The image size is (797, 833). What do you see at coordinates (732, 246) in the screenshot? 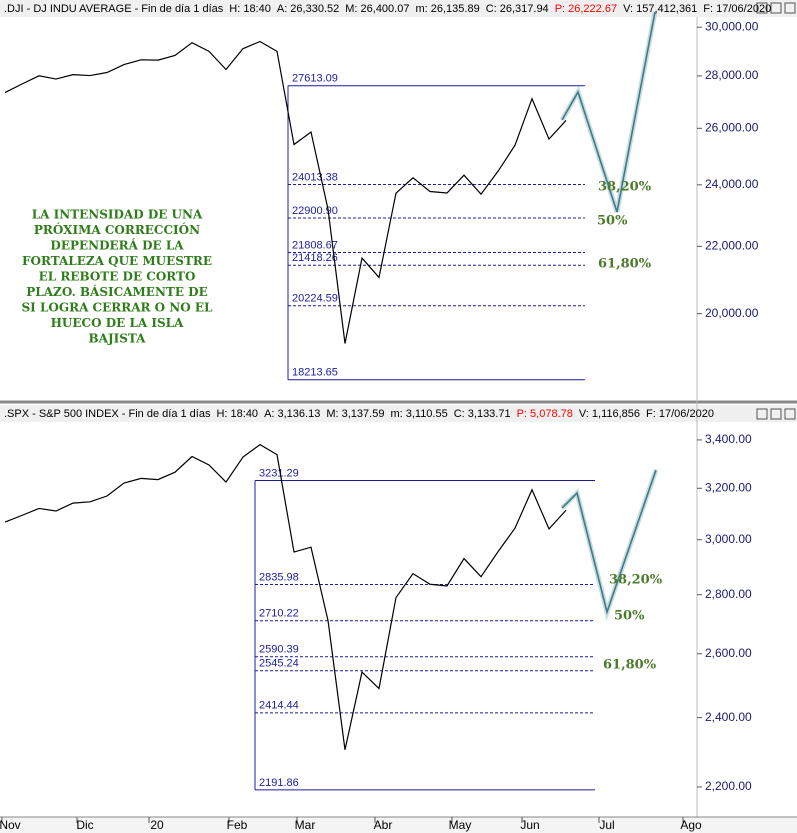
I see `y-tick-label: 22,000.00` at bounding box center [732, 246].